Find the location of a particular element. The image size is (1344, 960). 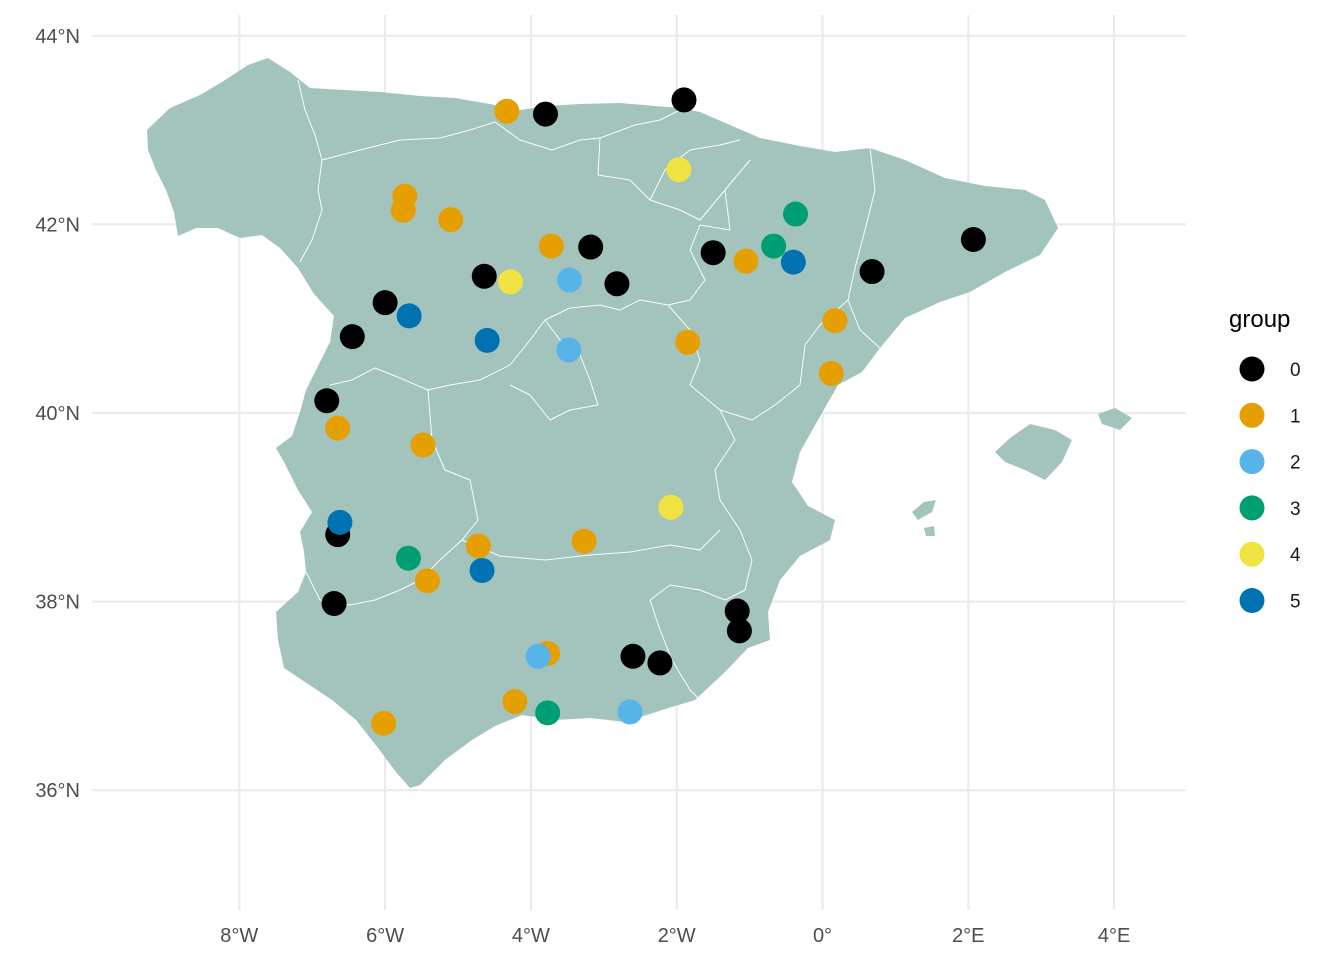

legend-entries: 0 1 2 3 4 5 is located at coordinates (1270, 484).